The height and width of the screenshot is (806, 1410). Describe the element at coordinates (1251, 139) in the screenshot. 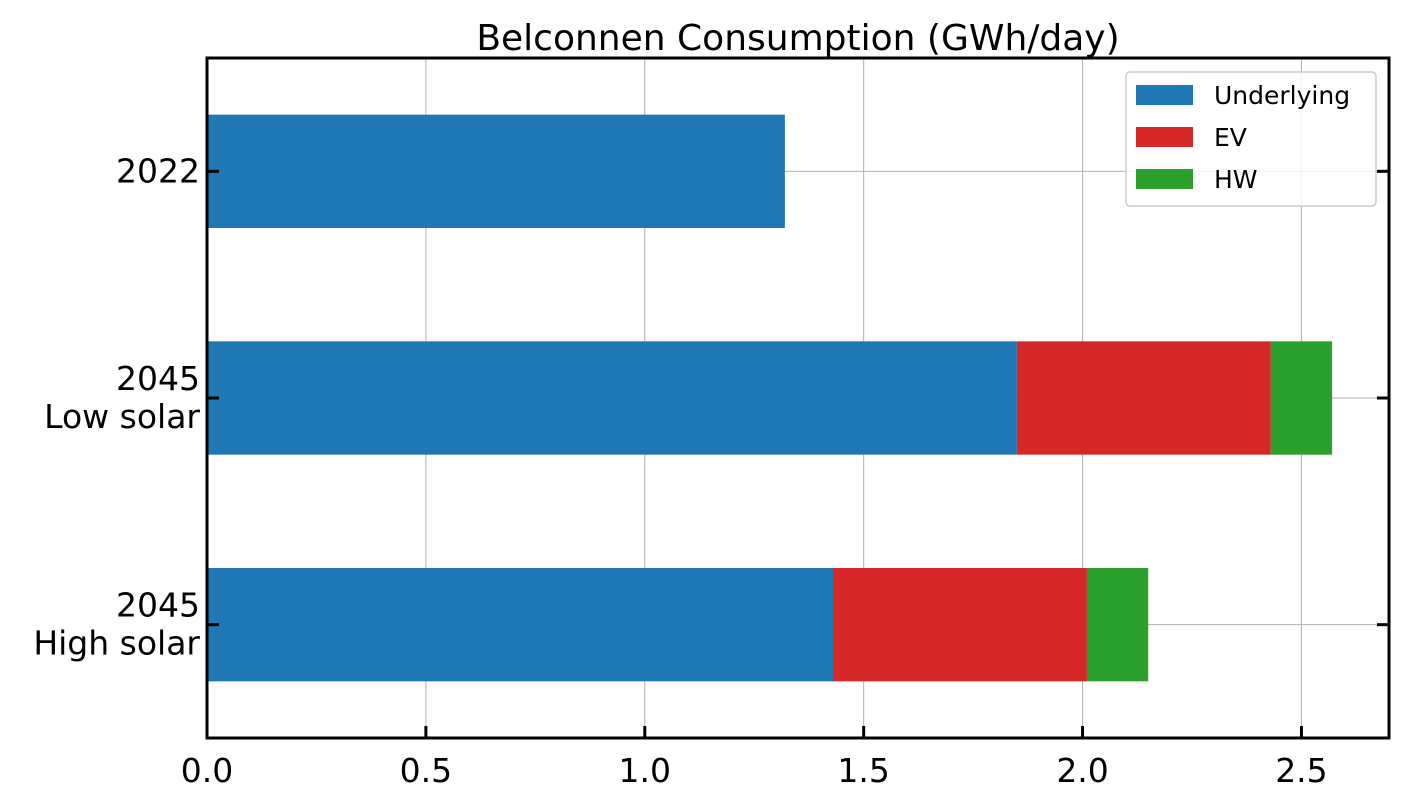

I see `legend: Underlying EV HW` at that location.